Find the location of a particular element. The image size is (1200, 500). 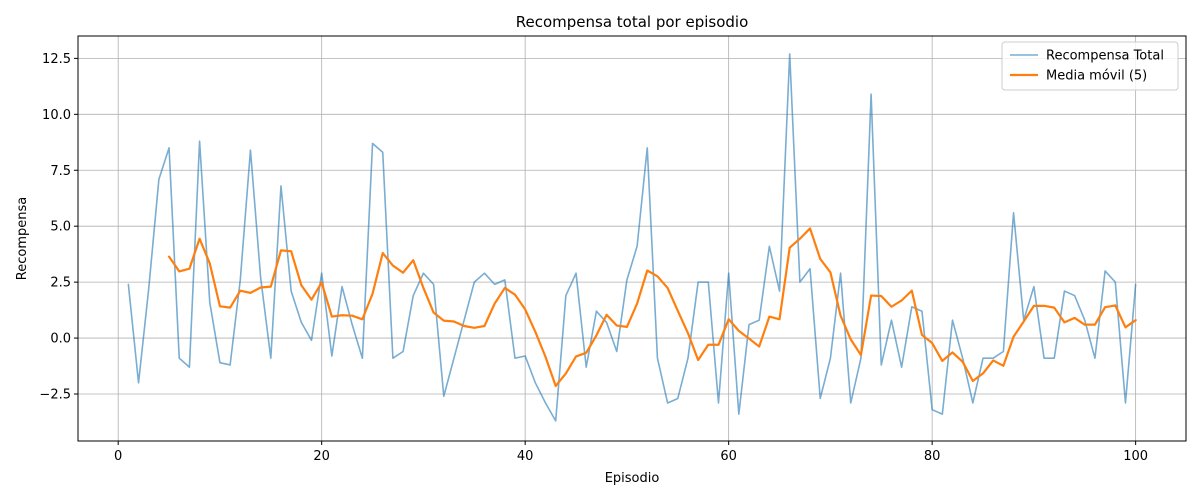

x-tick-label: 60 is located at coordinates (728, 456).